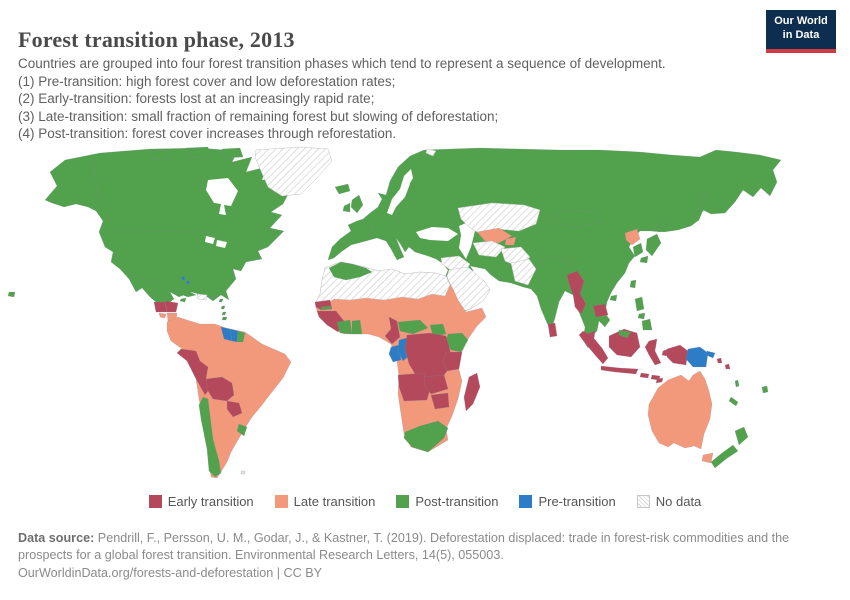  What do you see at coordinates (184, 292) in the screenshot?
I see `region-cuba` at bounding box center [184, 292].